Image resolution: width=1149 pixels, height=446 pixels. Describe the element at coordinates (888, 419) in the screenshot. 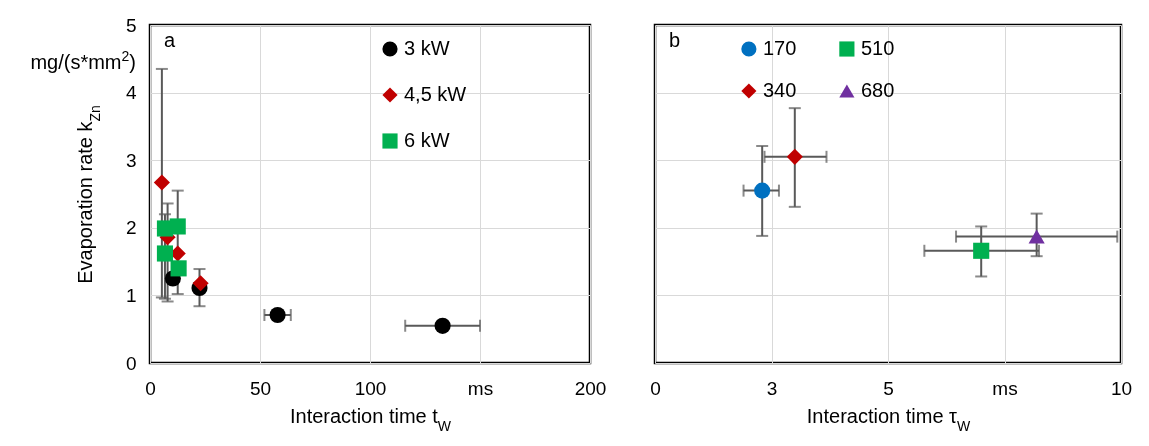

I see `x-axis-title: Interaction time τ$_{W}$` at that location.